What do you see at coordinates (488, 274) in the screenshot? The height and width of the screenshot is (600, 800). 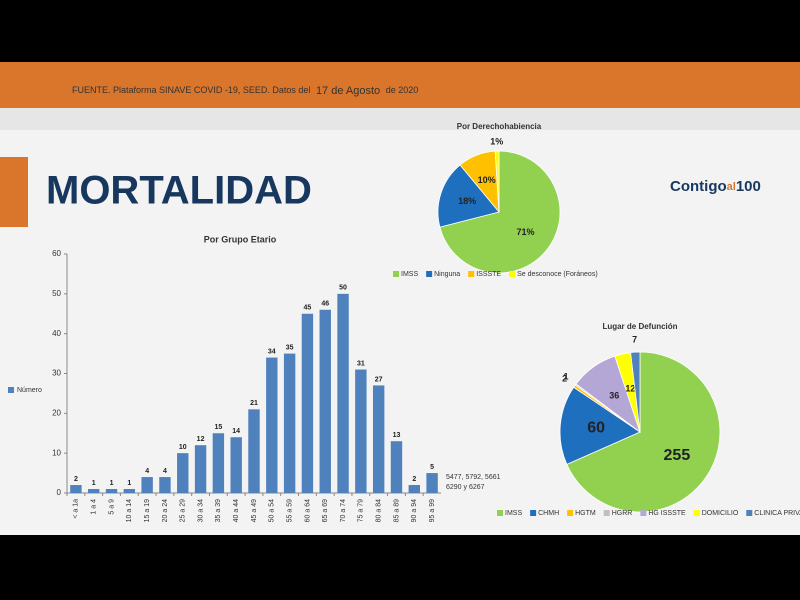 I see `legend-label: ISSSTE` at bounding box center [488, 274].